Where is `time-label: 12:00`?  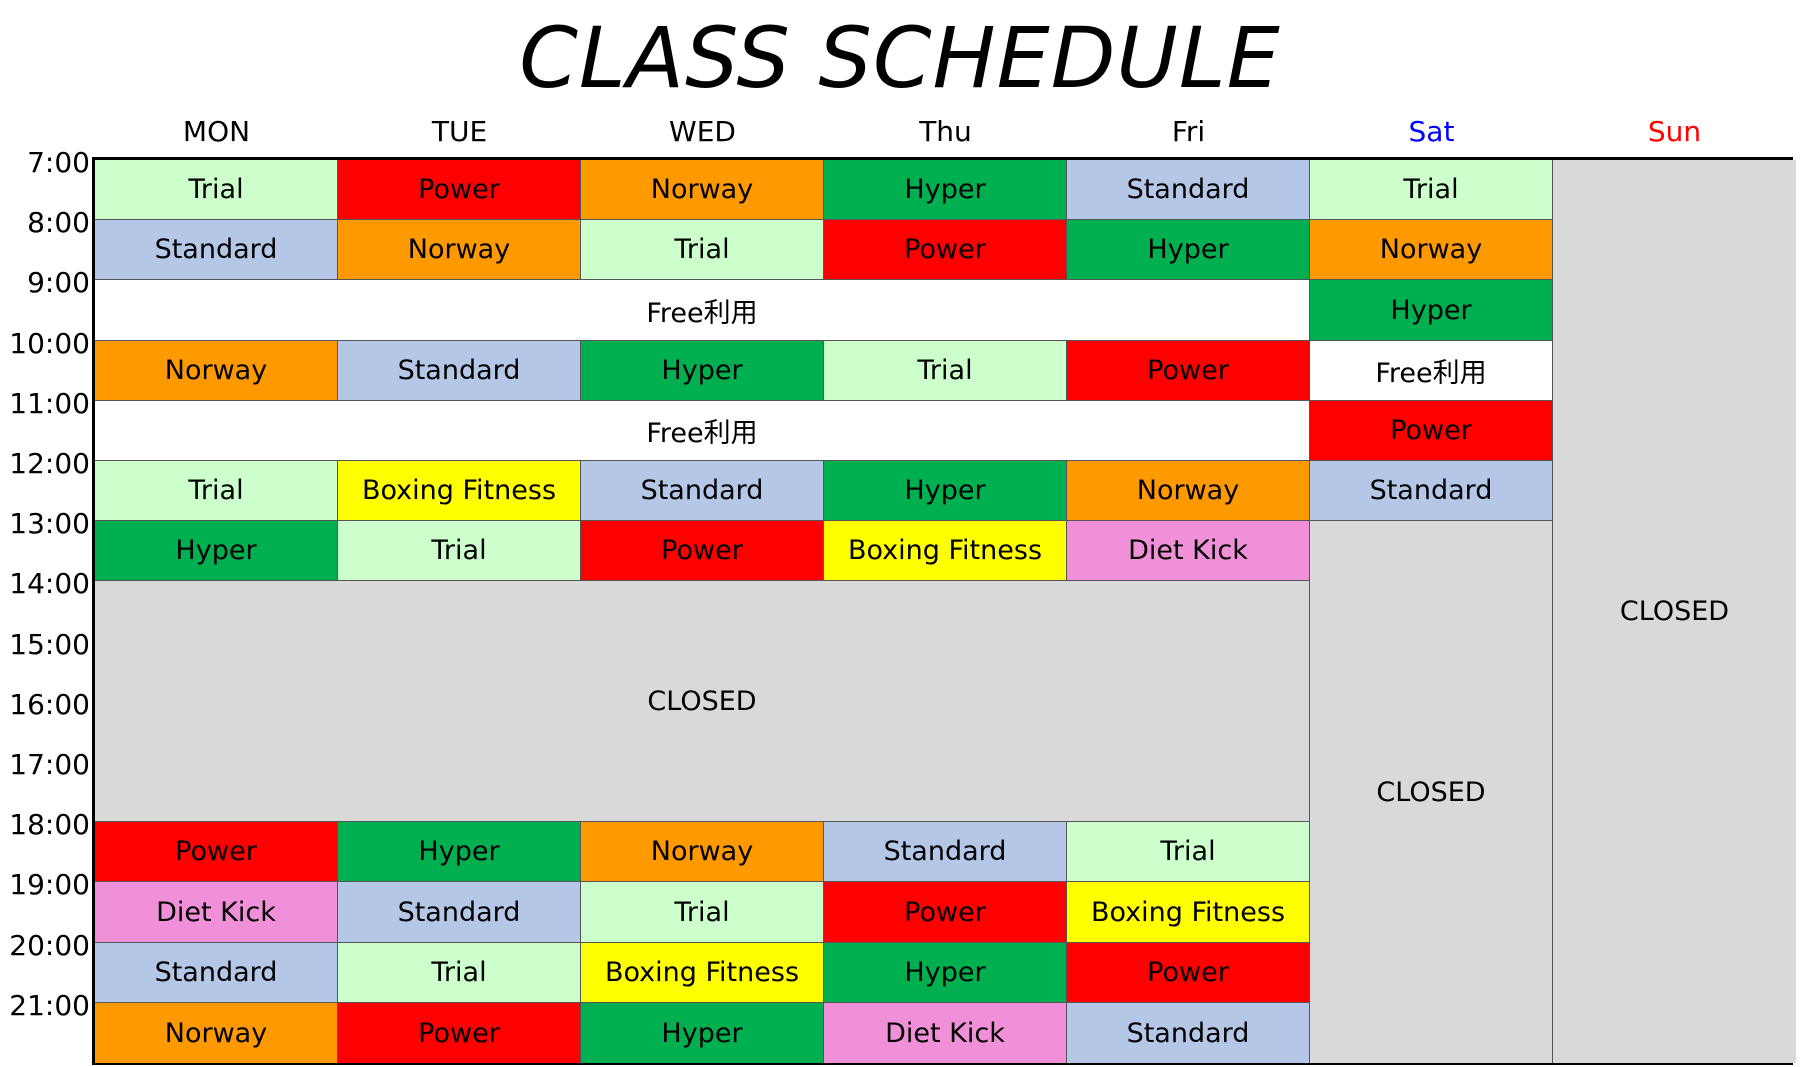
time-label: 12:00 is located at coordinates (49, 463).